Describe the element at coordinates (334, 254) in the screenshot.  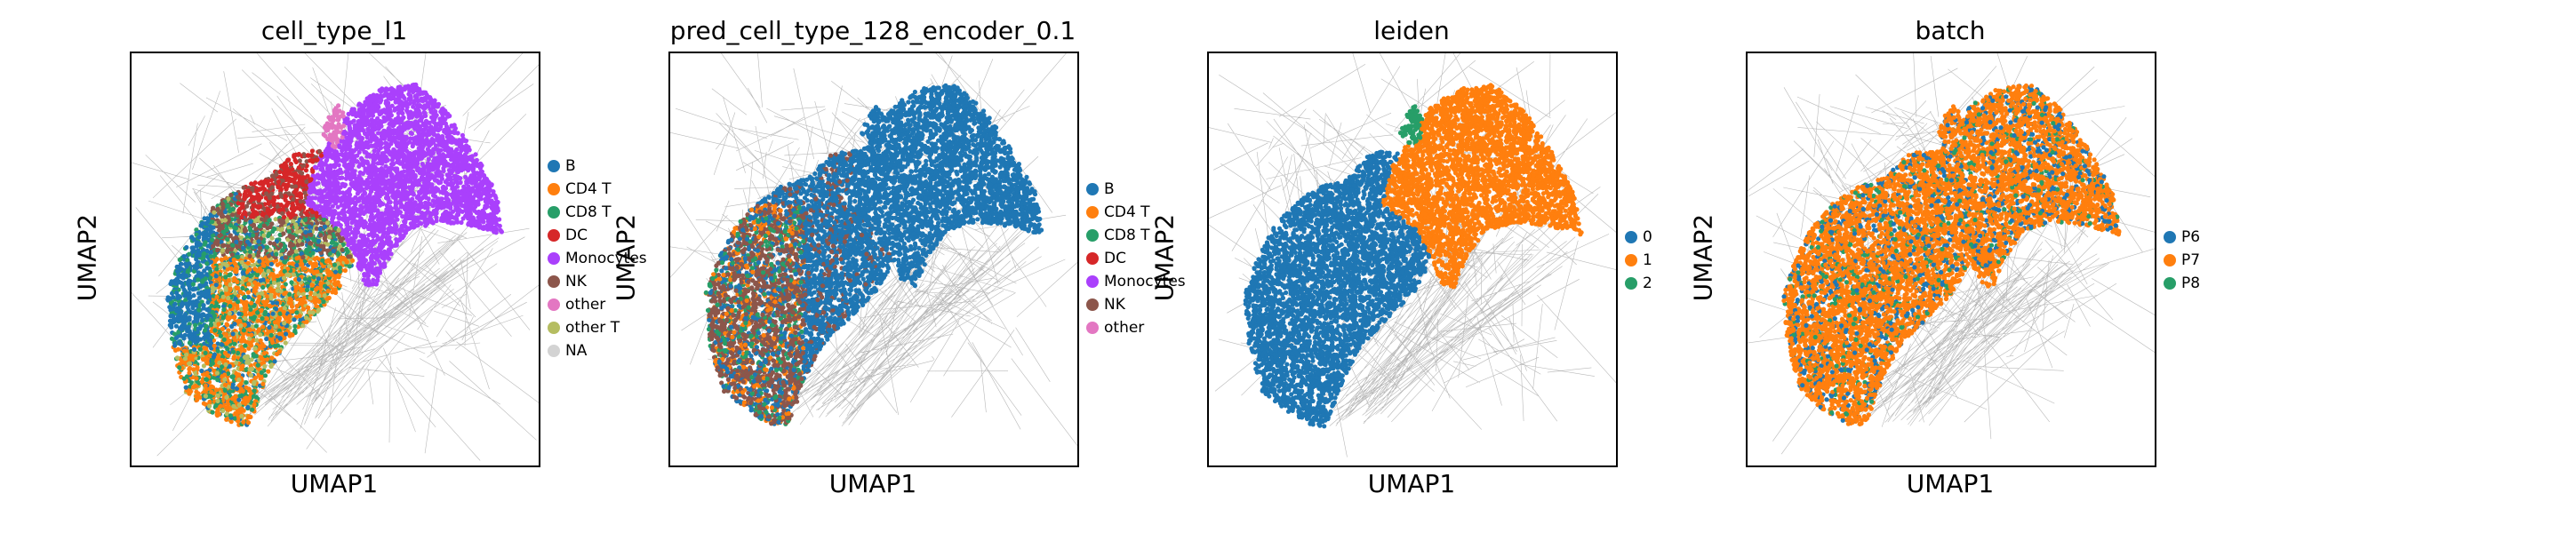
I see `scatter-points` at that location.